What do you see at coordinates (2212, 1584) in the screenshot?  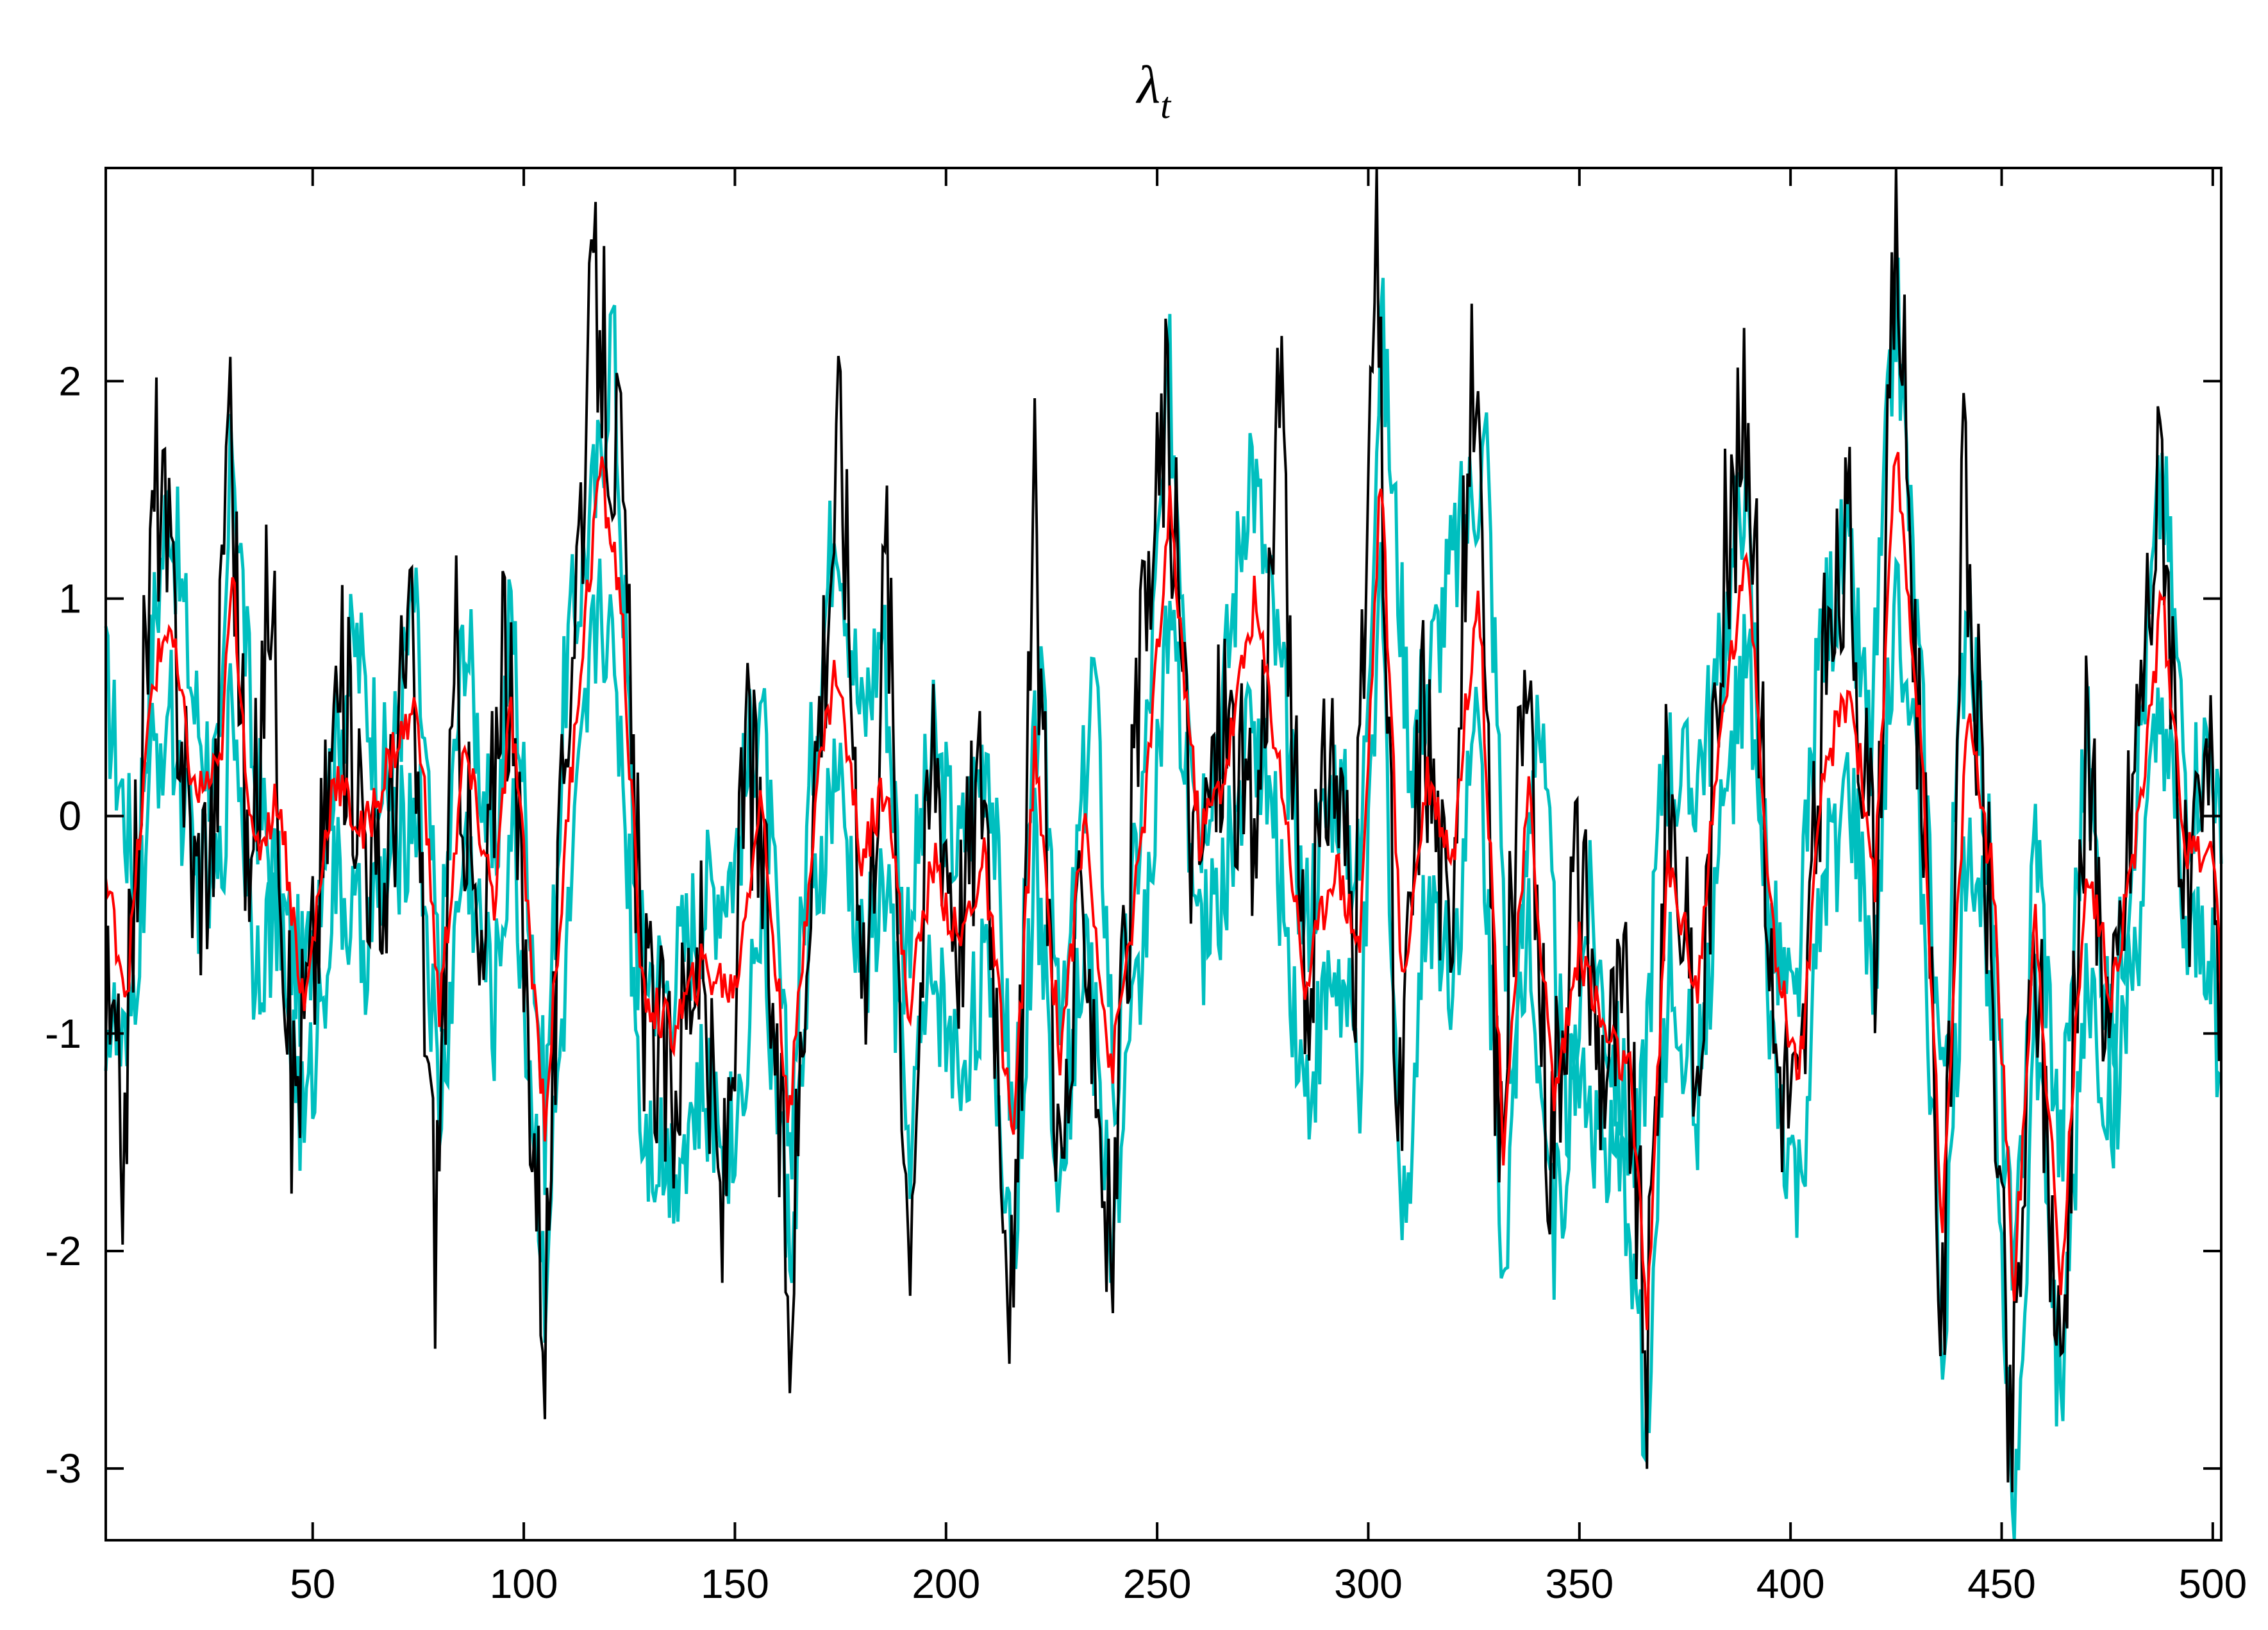 I see `x-tick-label: 500` at bounding box center [2212, 1584].